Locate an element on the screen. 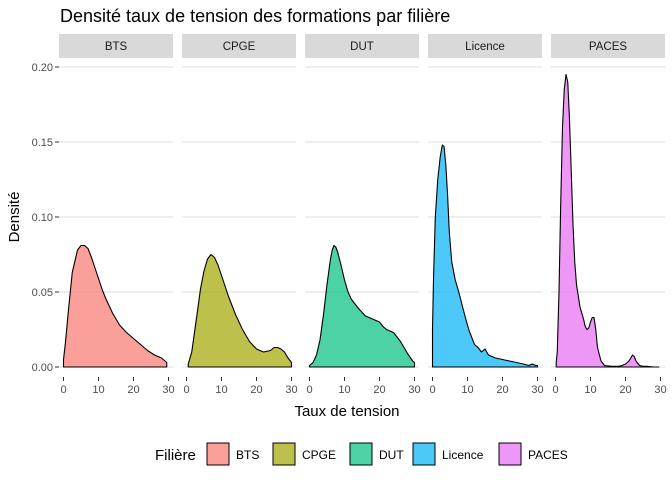 The image size is (672, 480). density-area-cpge is located at coordinates (240, 310).